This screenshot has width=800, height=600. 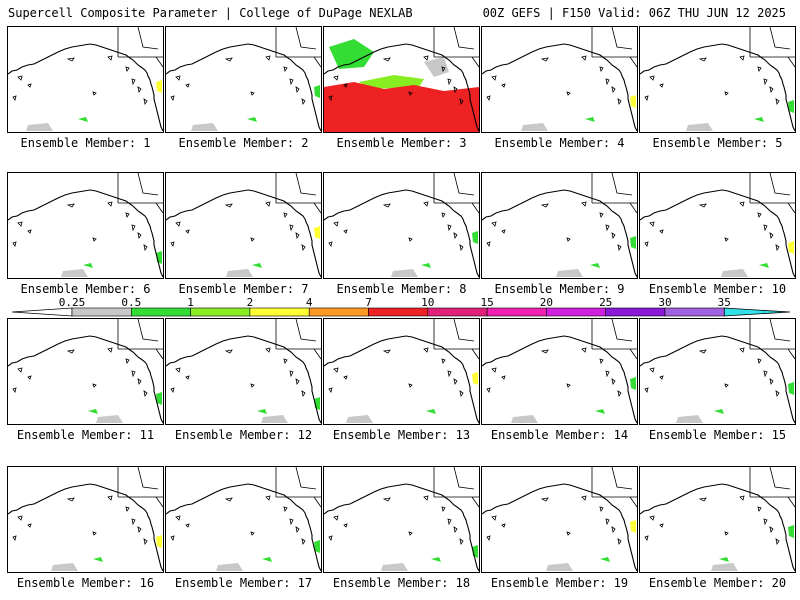 I want to click on member-label: Ensemble Member: 20, so click(x=717, y=583).